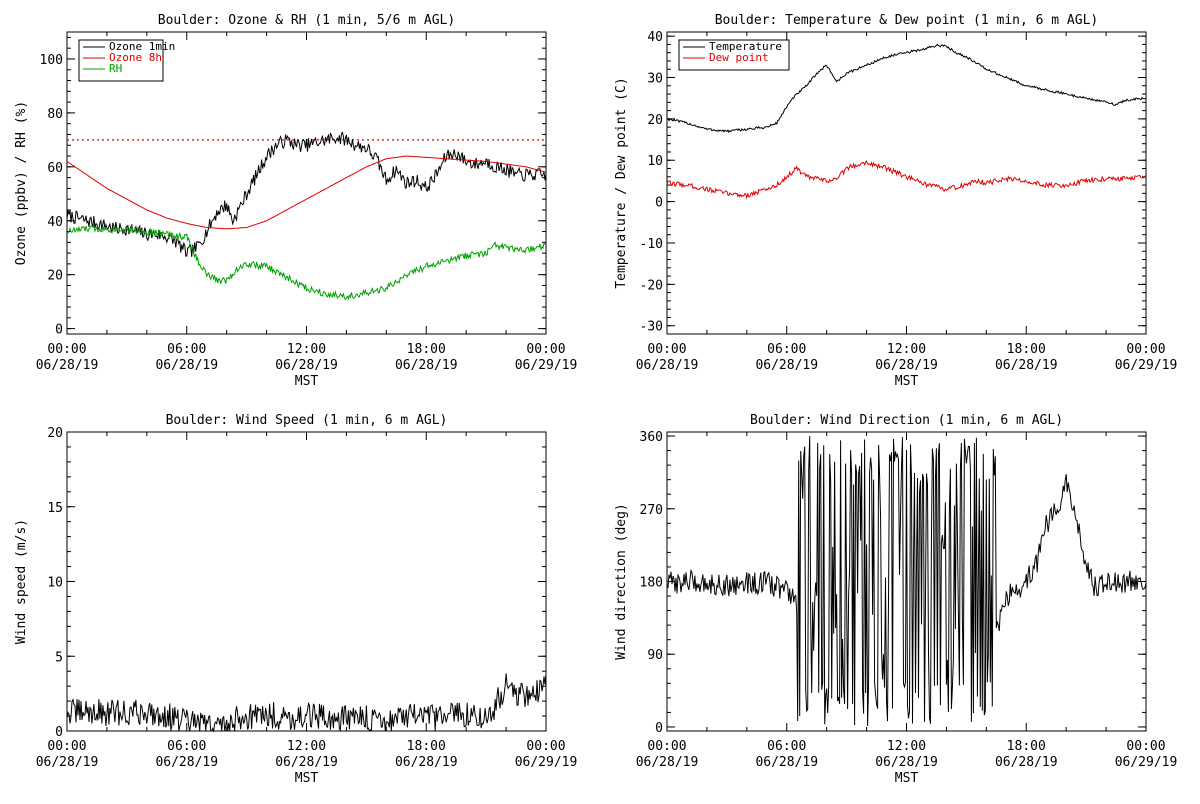 This screenshot has height=804, width=1200. I want to click on y-tick-label: 180, so click(651, 583).